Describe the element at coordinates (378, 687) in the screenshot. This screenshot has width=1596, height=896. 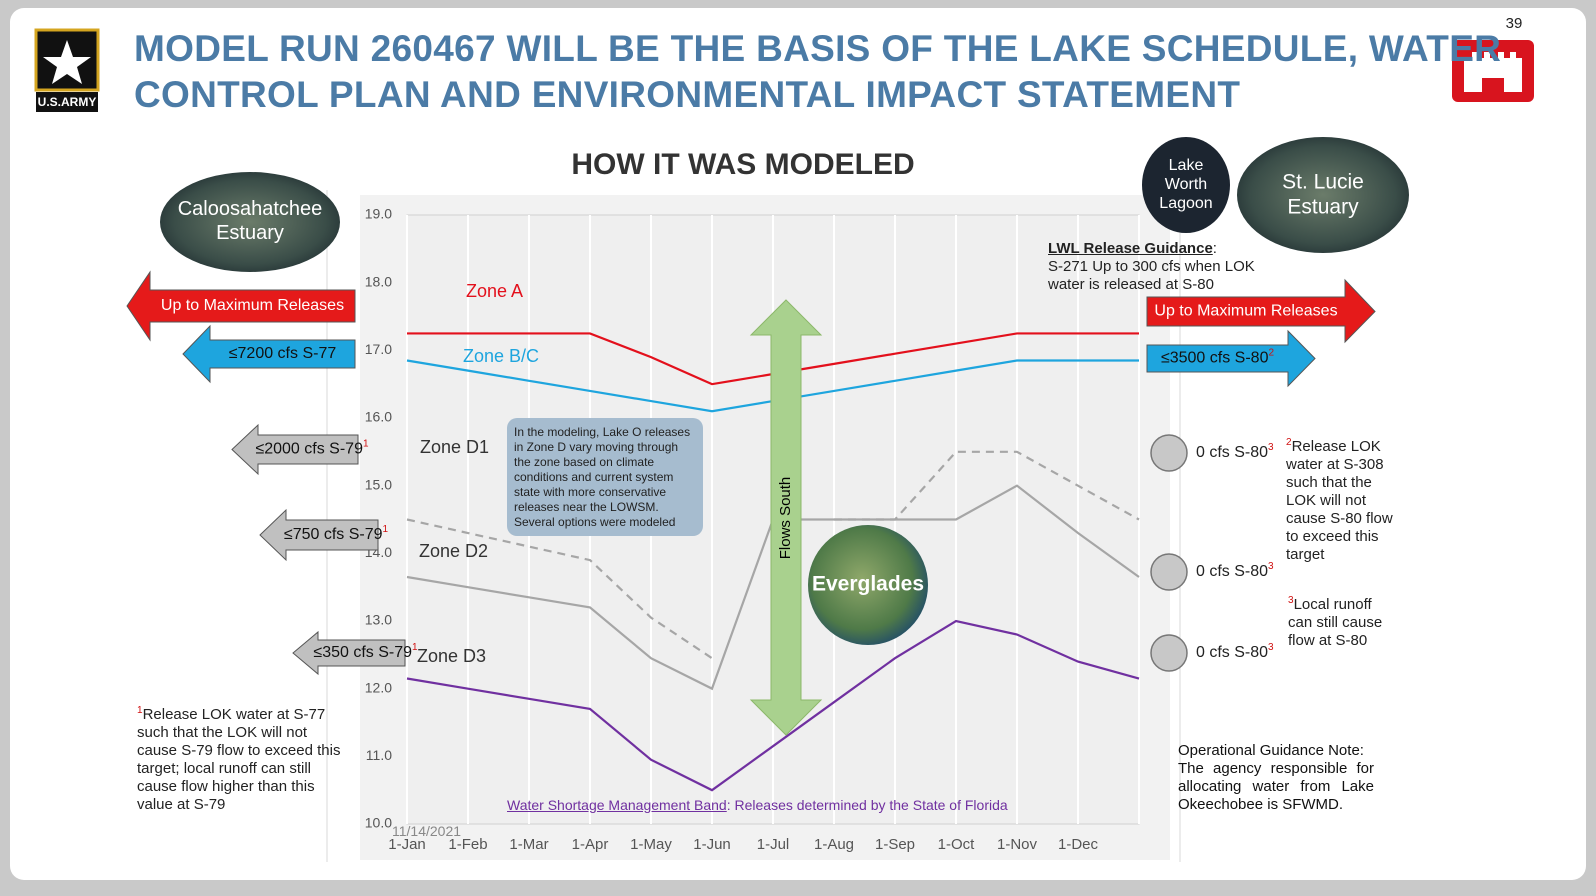
I see `y-tick-label: 12.0` at that location.